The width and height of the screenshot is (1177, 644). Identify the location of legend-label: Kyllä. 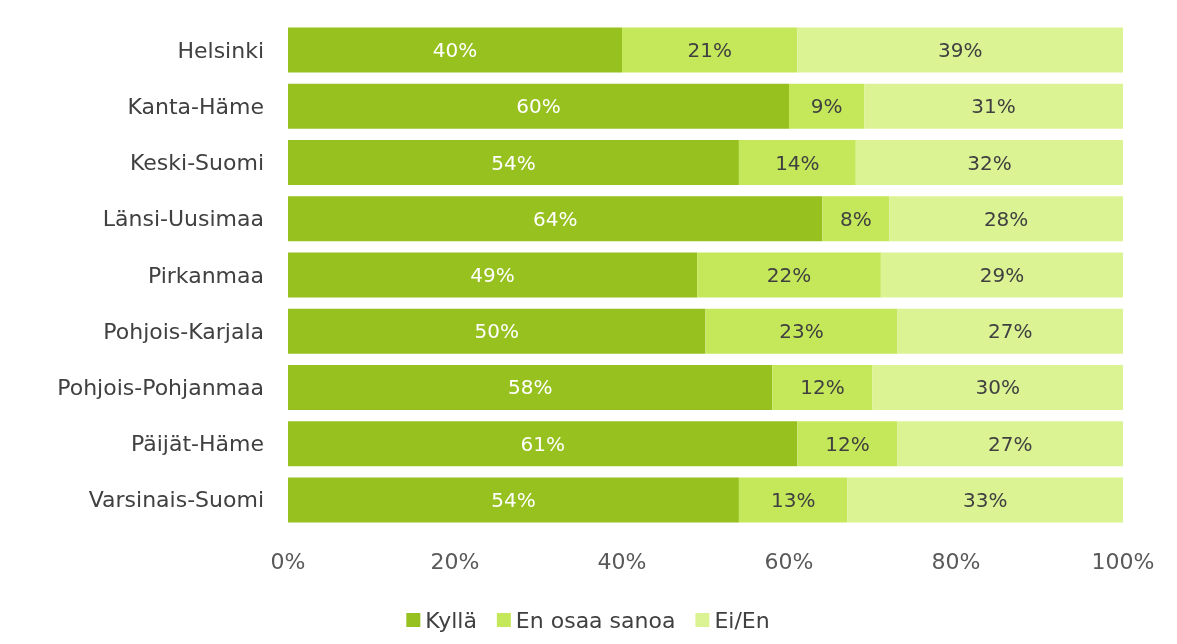
(451, 620).